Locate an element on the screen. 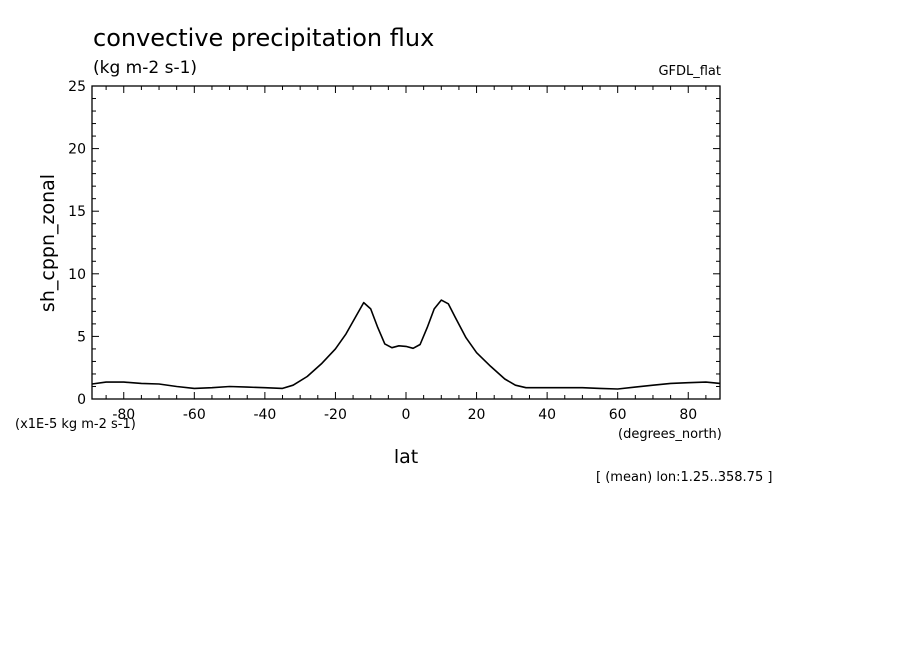 The image size is (904, 654). footnote: [ (mean) lon:1.25..358.75 ] is located at coordinates (684, 477).